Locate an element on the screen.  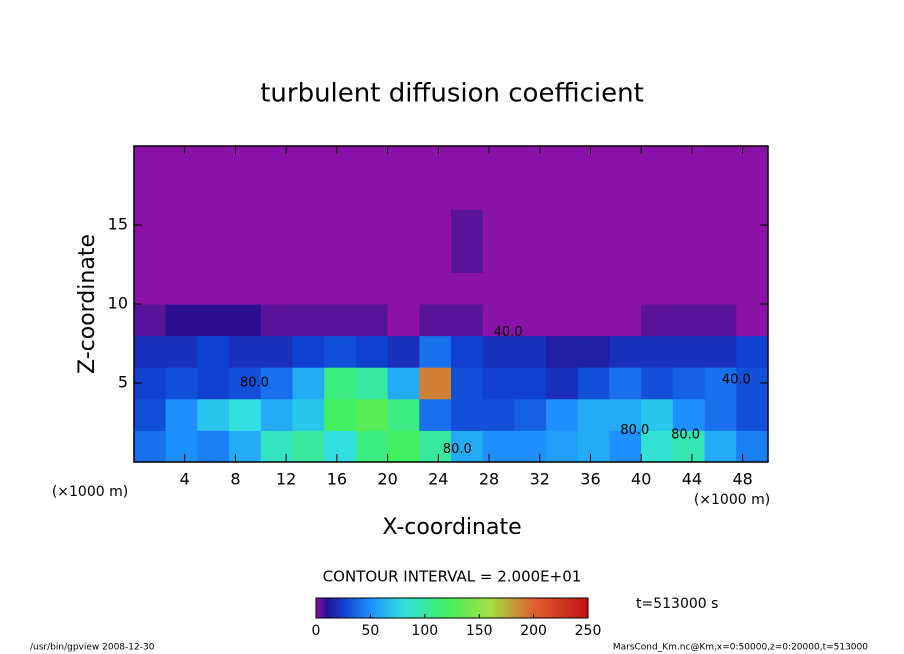
x-tick-label: 12 is located at coordinates (286, 479).